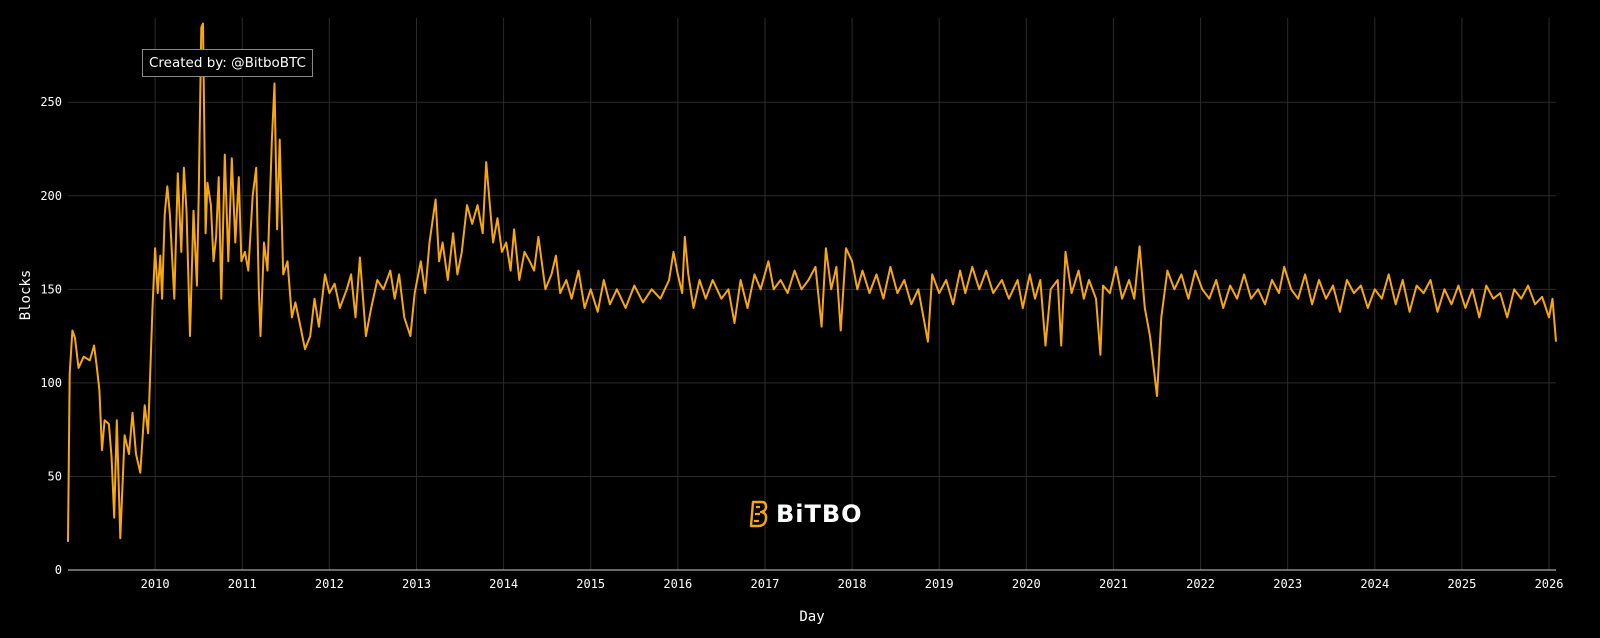  I want to click on y-tick-label: 150, so click(51, 289).